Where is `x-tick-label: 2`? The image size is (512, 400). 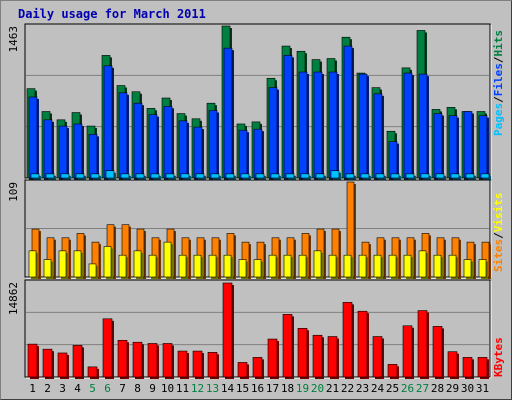
x-tick-label: 2 is located at coordinates (47, 388).